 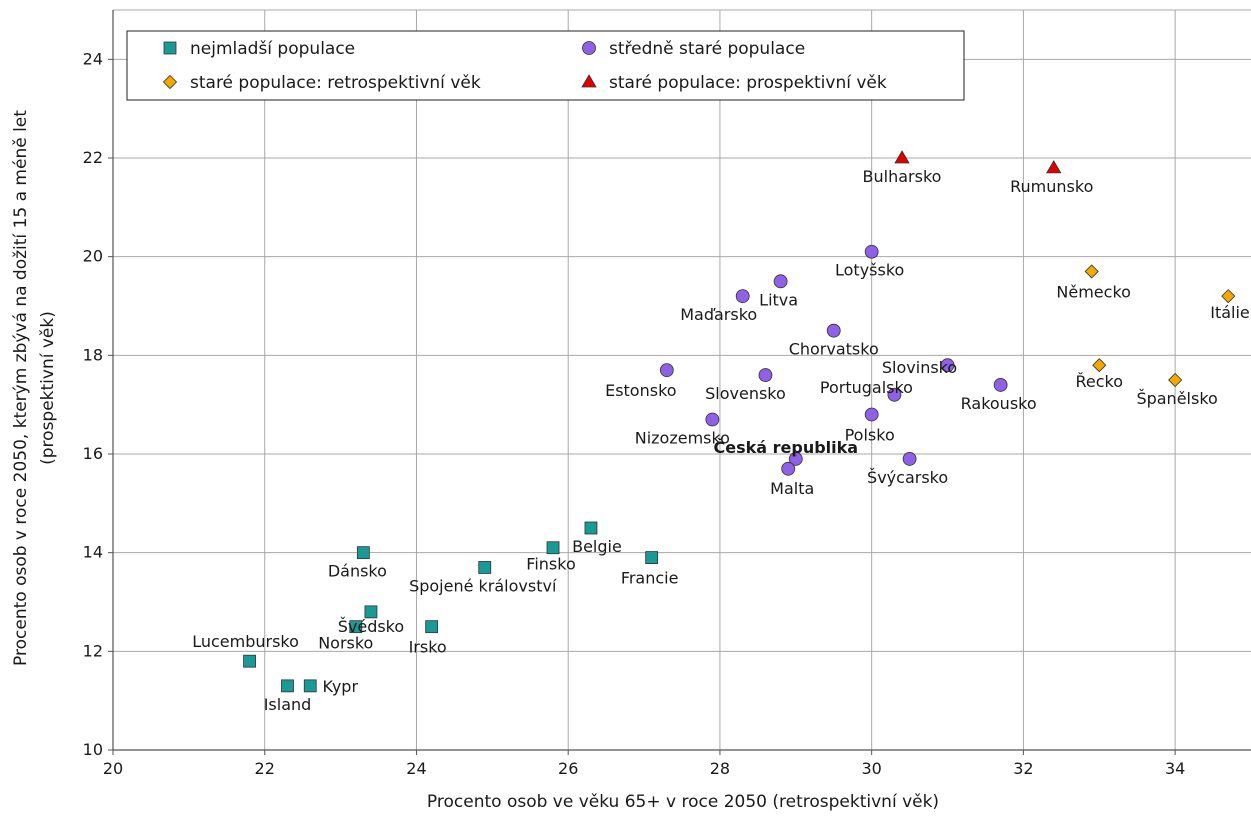 I want to click on y-tick-label: 12, so click(x=93, y=650).